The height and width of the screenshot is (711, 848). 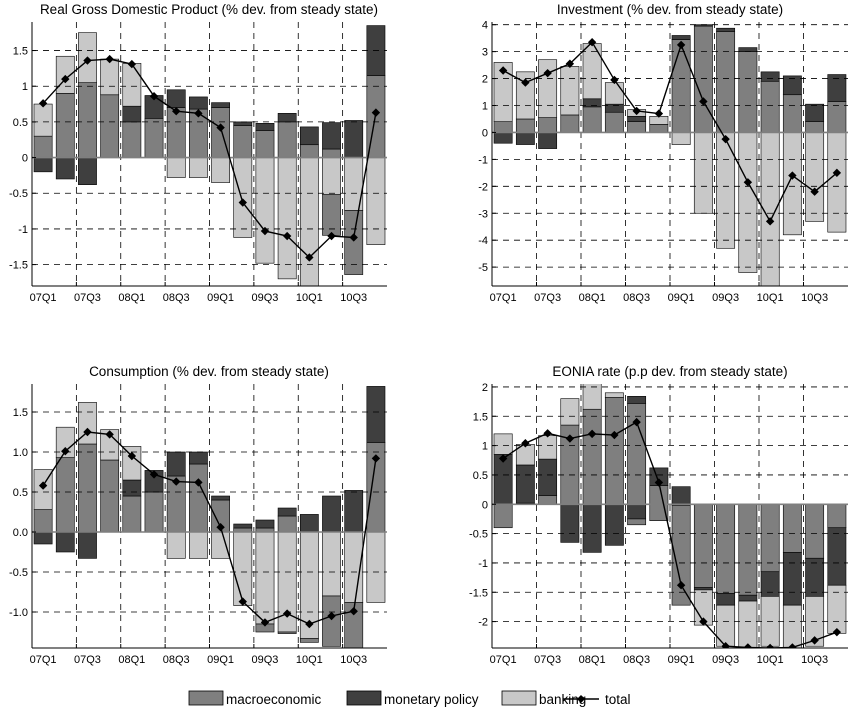 What do you see at coordinates (198, 167) in the screenshot?
I see `bar-banking-08Q4` at bounding box center [198, 167].